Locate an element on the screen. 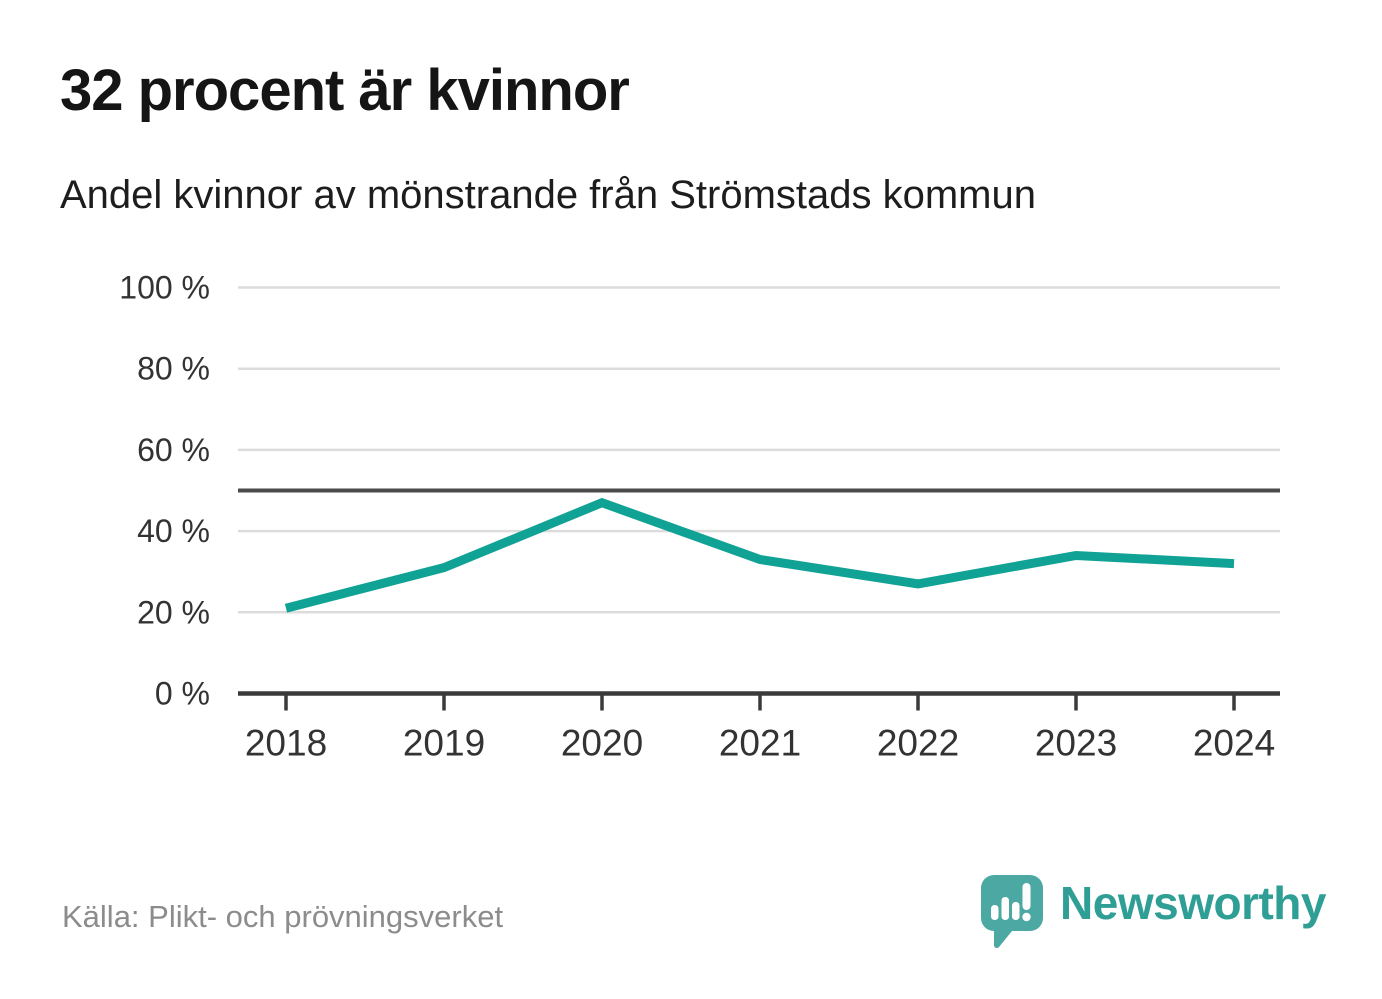 The image size is (1382, 999). y-tick-label: 80 % is located at coordinates (173, 369).